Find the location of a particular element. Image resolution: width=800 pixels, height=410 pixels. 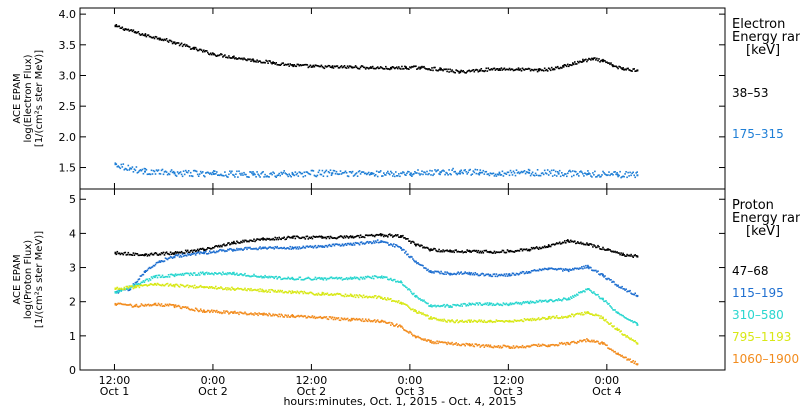

electron-data-point is located at coordinates (460, 72).